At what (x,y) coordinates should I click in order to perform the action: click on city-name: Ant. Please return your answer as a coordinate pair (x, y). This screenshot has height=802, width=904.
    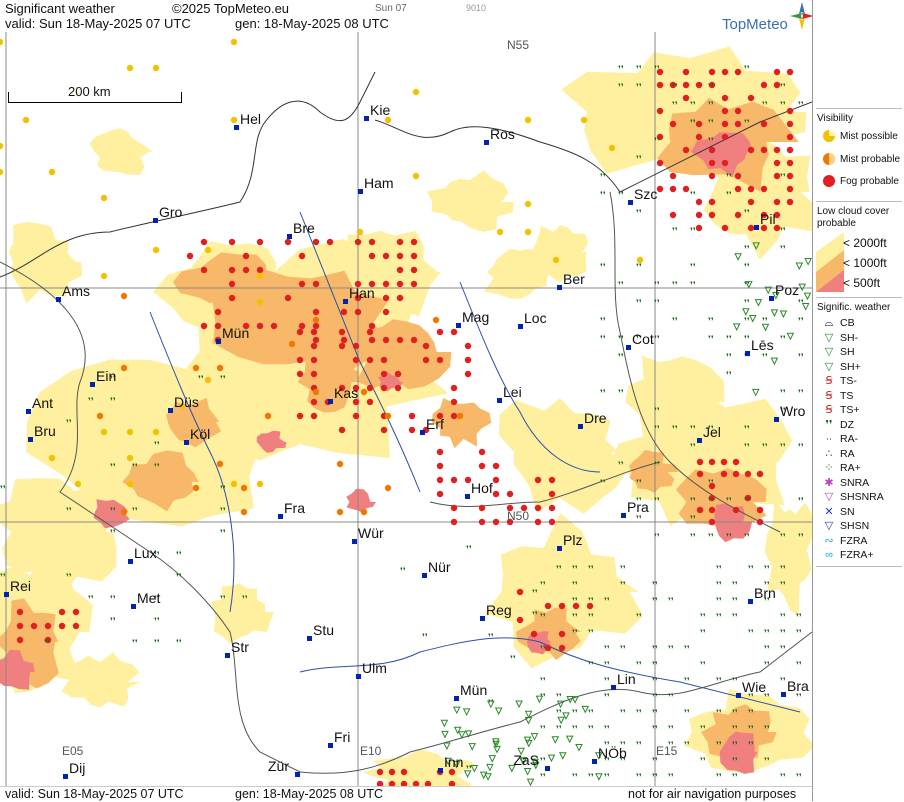
    Looking at the image, I should click on (43, 403).